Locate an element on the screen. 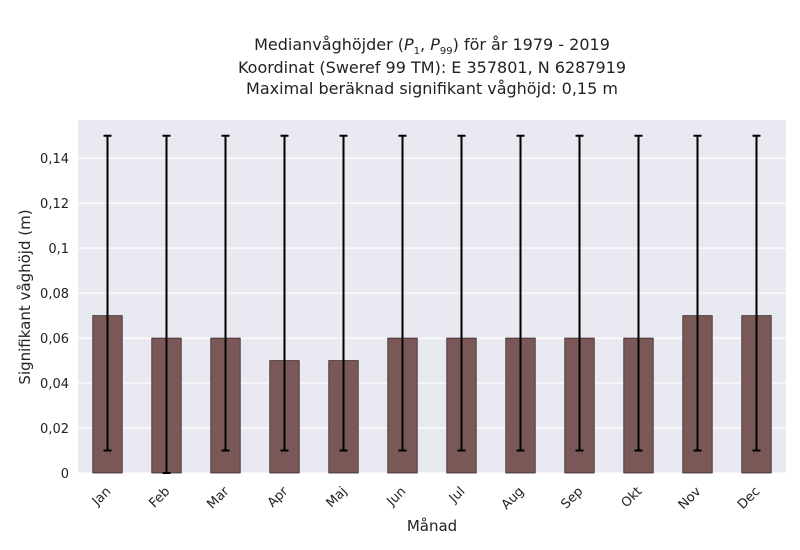 This screenshot has width=800, height=550. y-tick-label: 0,08 is located at coordinates (54, 294).